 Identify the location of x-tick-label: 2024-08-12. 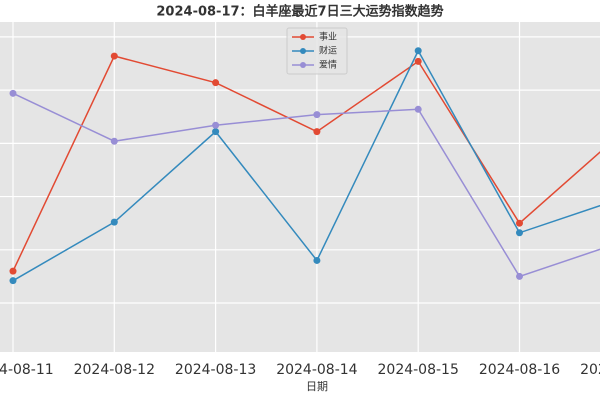
(114, 370).